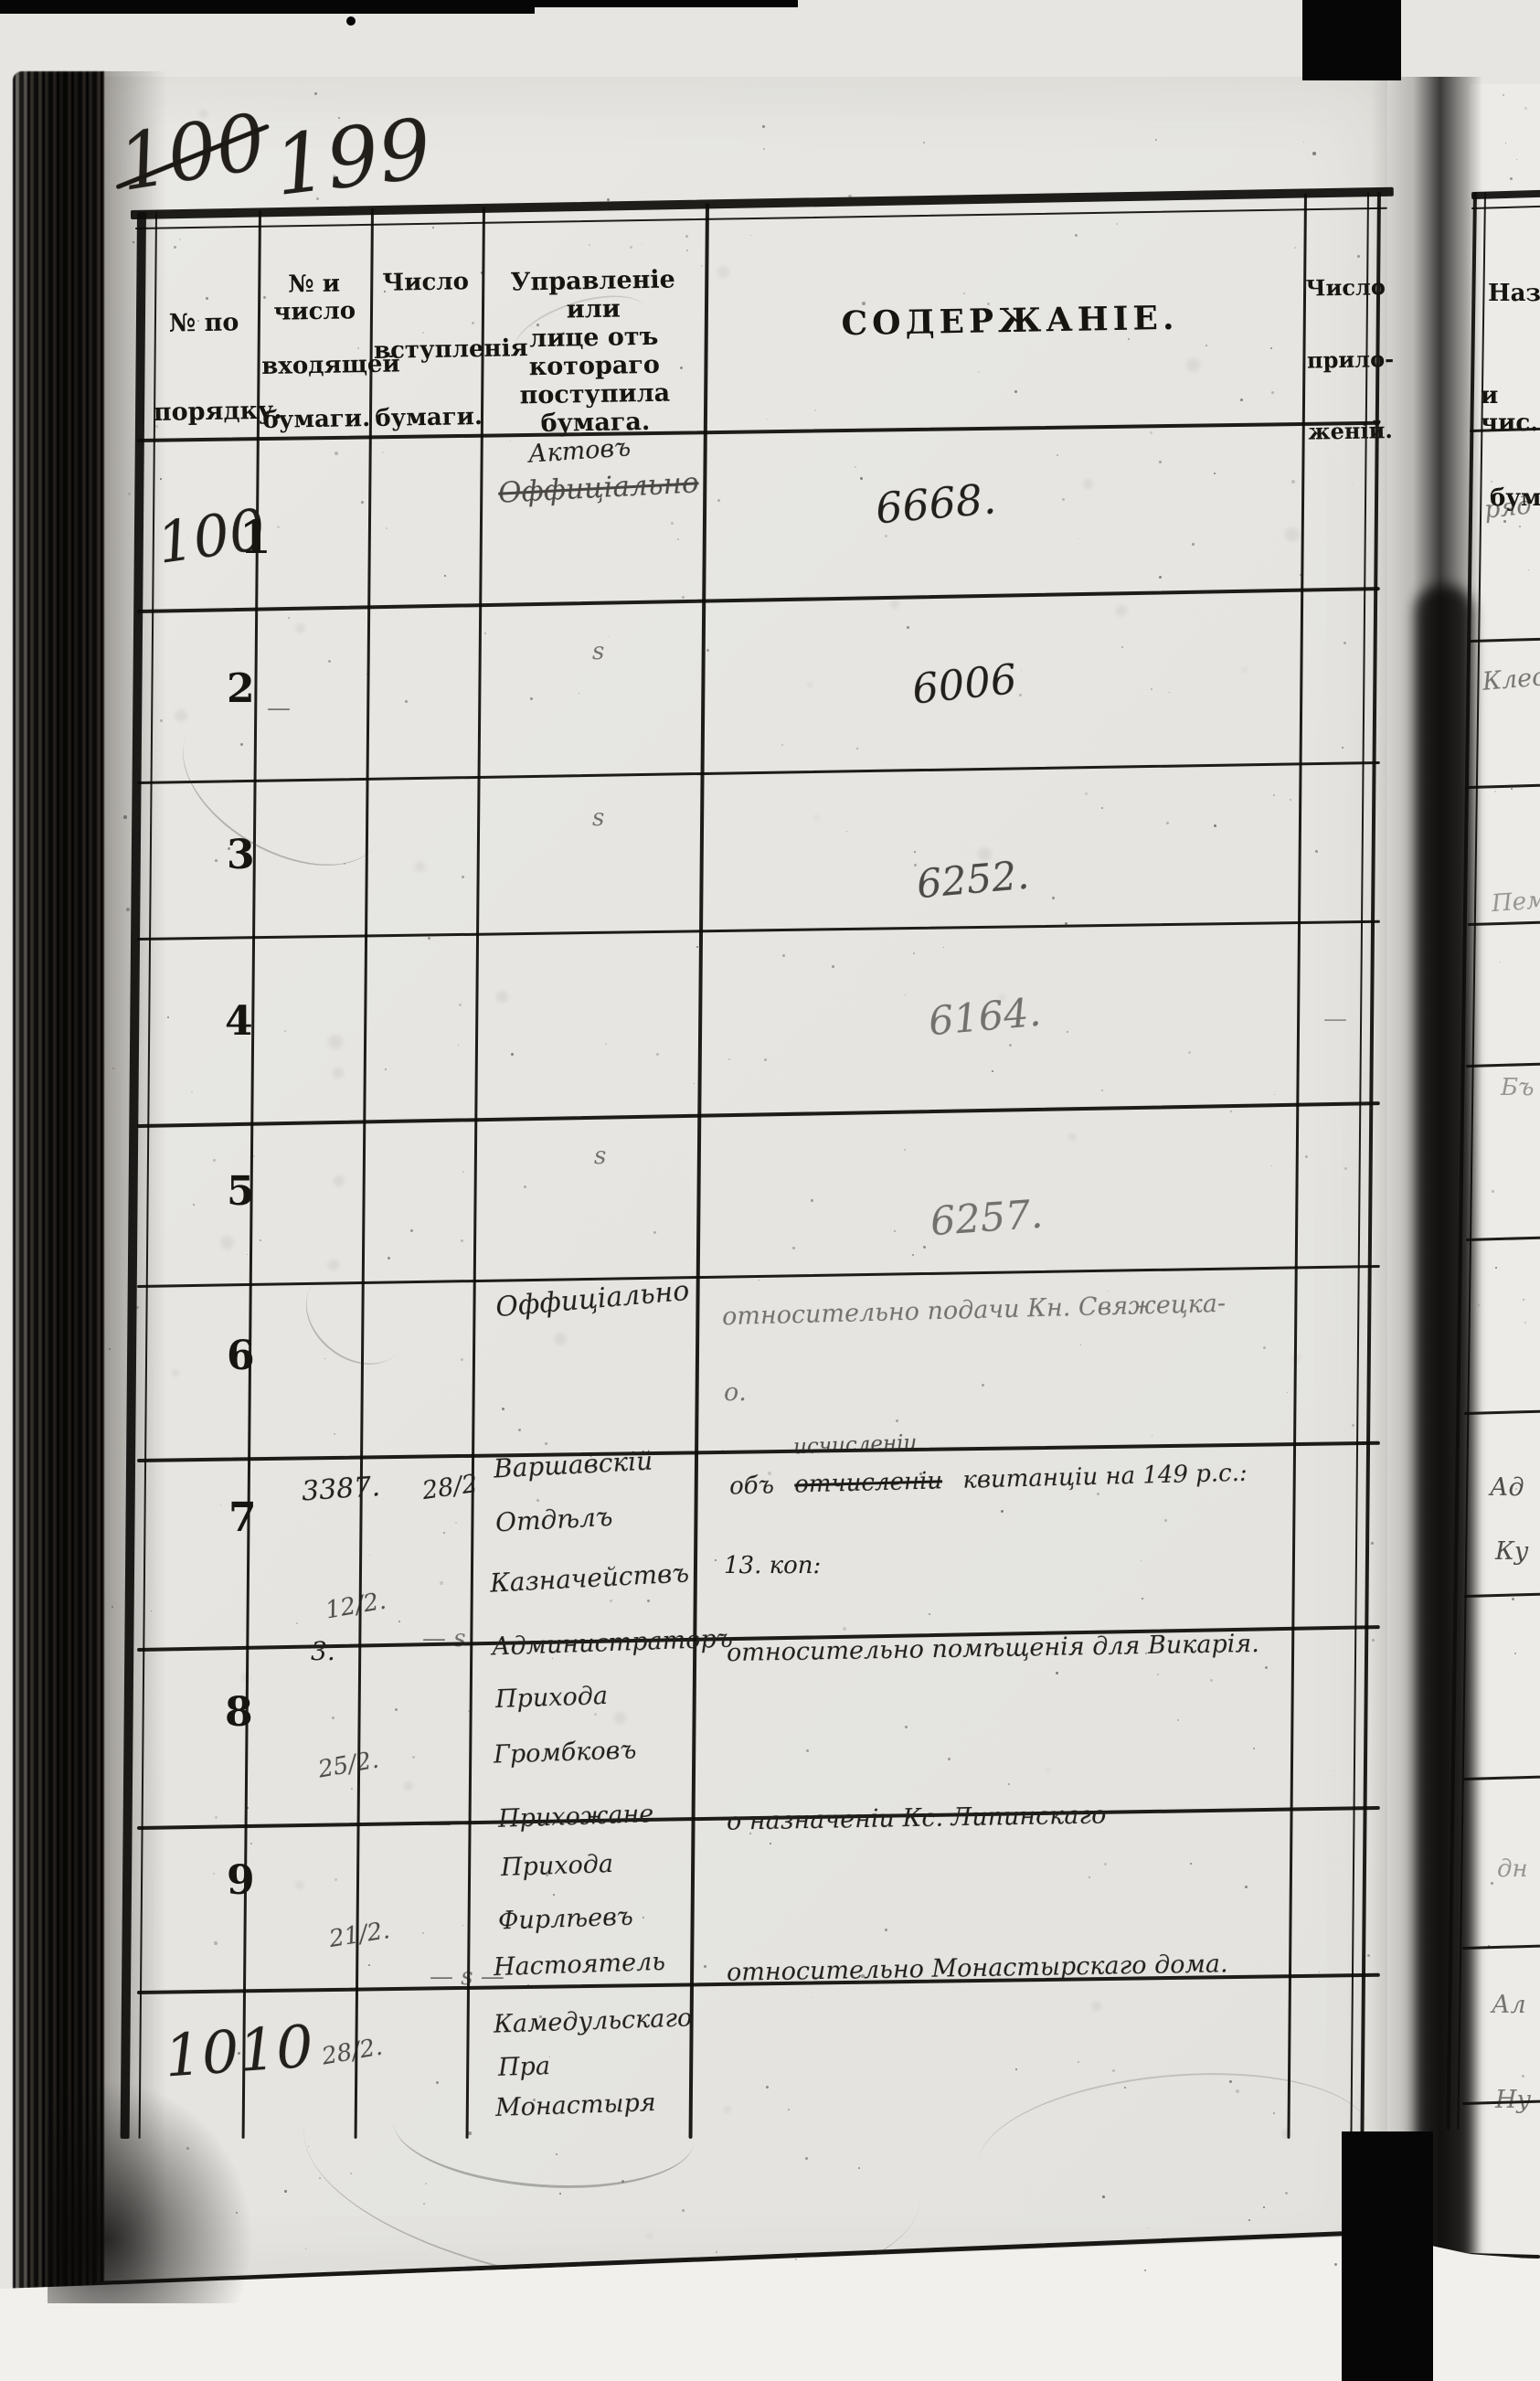 This screenshot has height=2381, width=1540. I want to click on row7-contents-struck-word: отчисленіи, so click(868, 1483).